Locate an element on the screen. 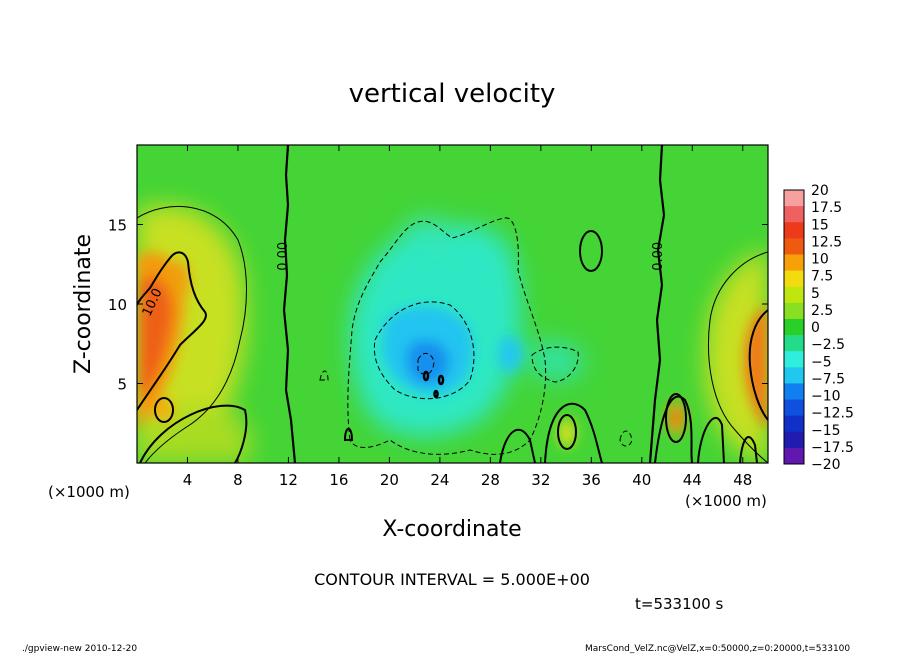 Image resolution: width=904 pixels, height=654 pixels. x-tick-label: 4 is located at coordinates (188, 480).